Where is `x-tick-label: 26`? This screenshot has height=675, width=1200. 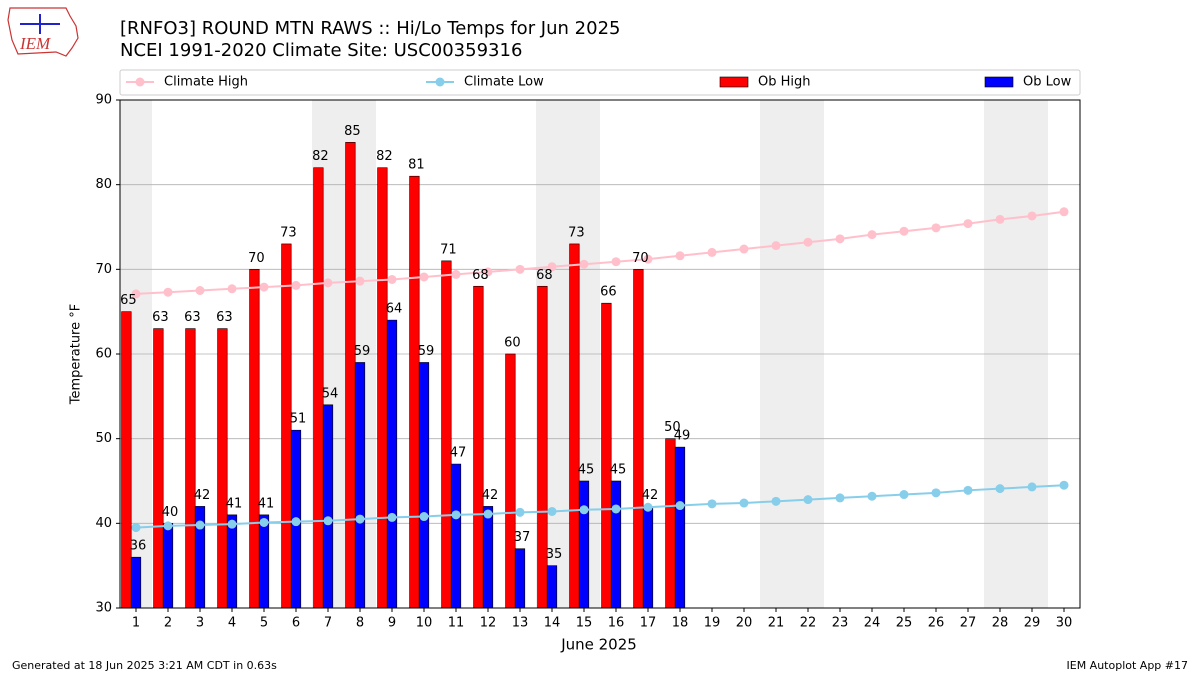 x-tick-label: 26 is located at coordinates (936, 623).